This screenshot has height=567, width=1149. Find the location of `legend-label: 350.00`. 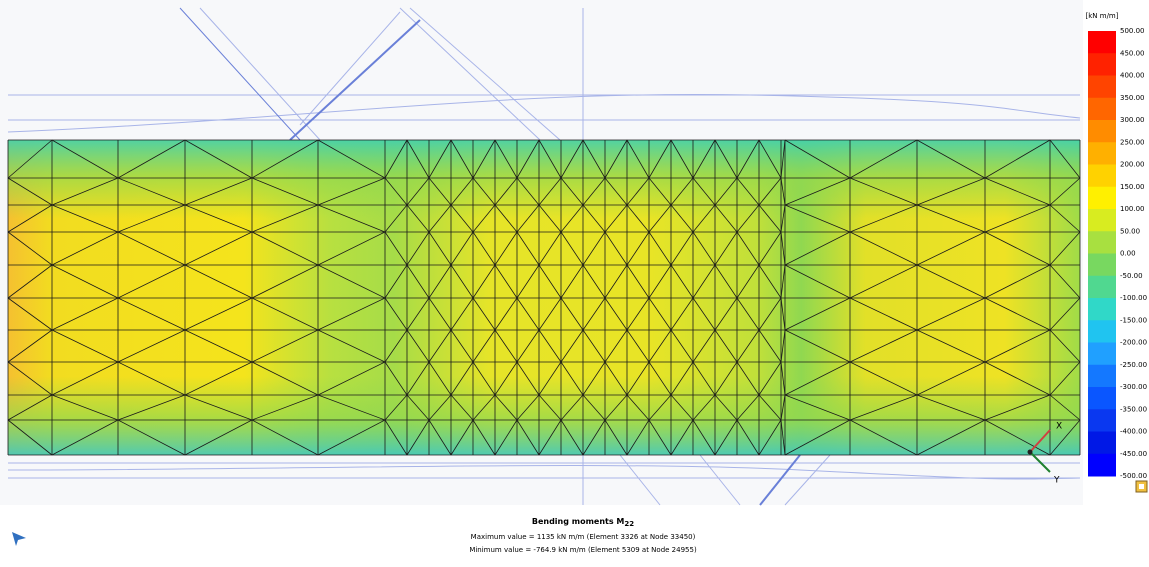

legend-label: 350.00 is located at coordinates (1132, 98).